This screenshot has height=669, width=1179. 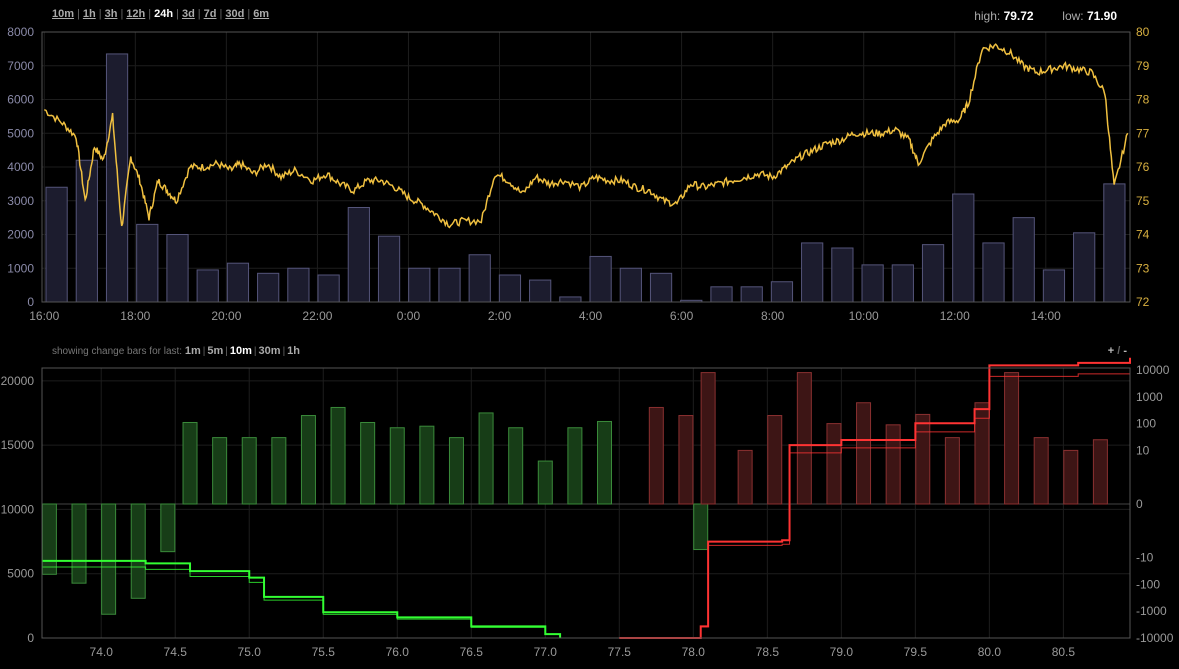 What do you see at coordinates (44, 316) in the screenshot?
I see `x-tick: 16:00` at bounding box center [44, 316].